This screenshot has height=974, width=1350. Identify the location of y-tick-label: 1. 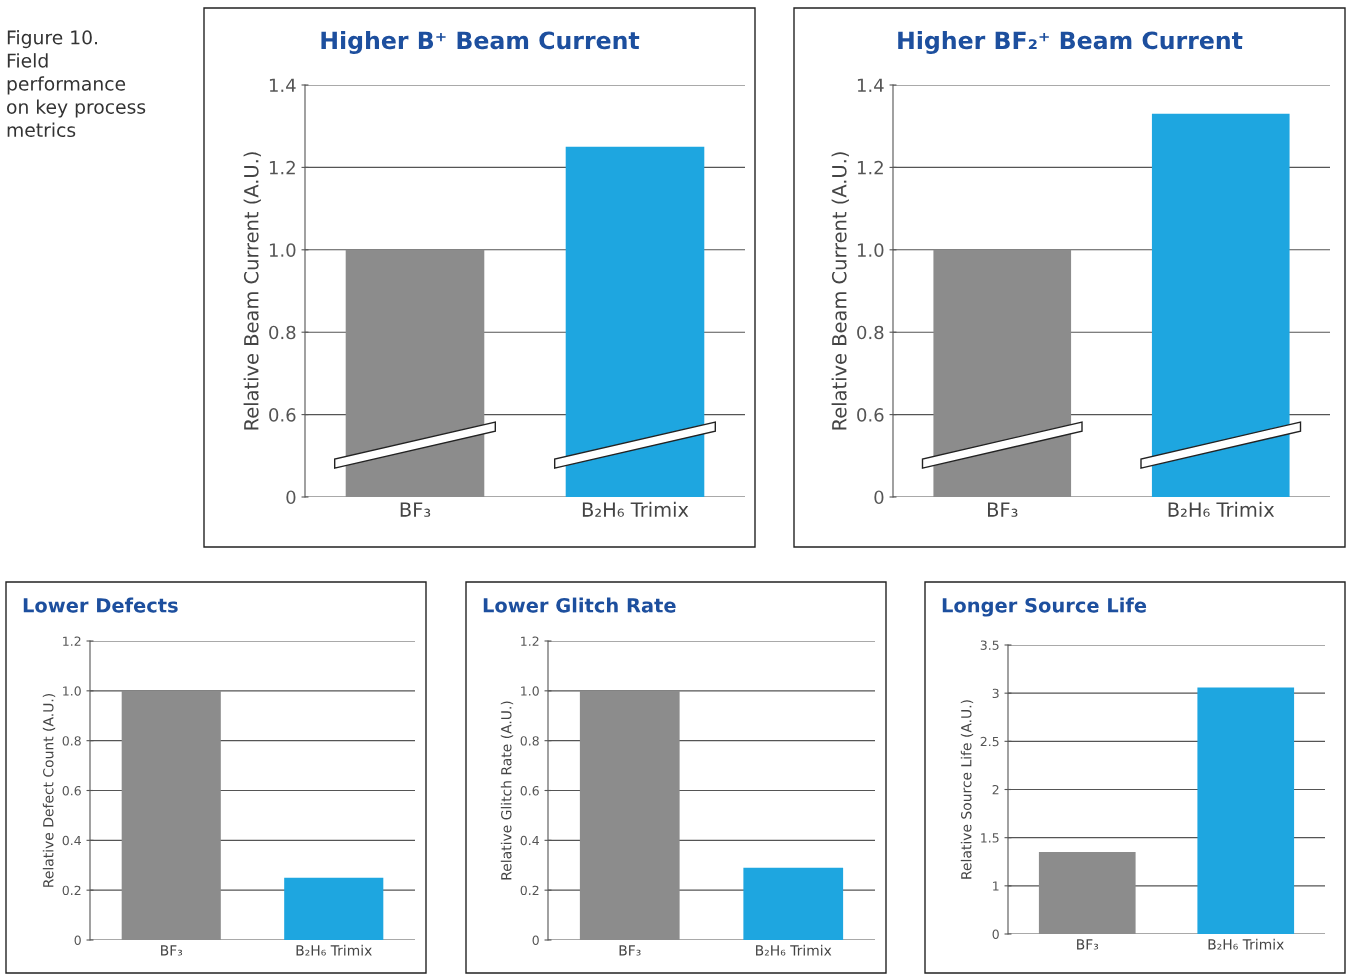
(996, 886).